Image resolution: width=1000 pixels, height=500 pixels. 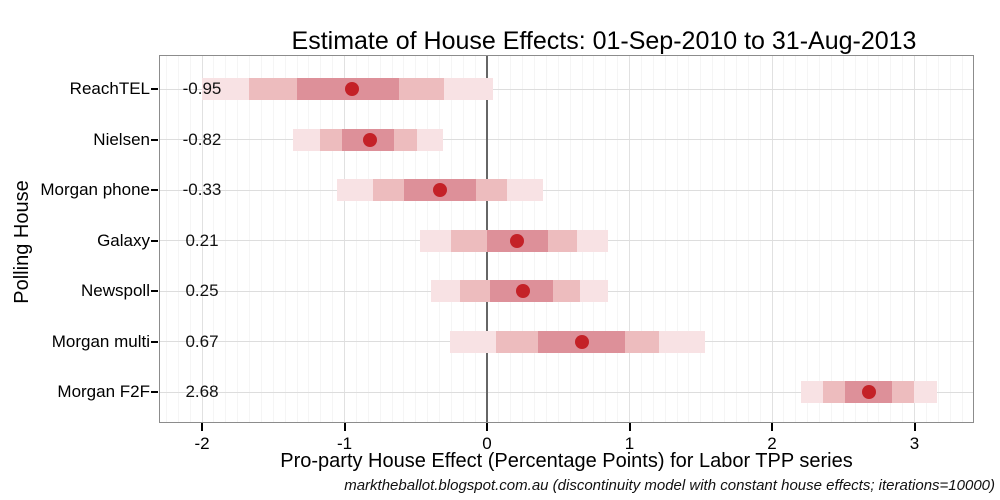 What do you see at coordinates (109, 88) in the screenshot?
I see `y-axis-category-label: ReachTEL` at bounding box center [109, 88].